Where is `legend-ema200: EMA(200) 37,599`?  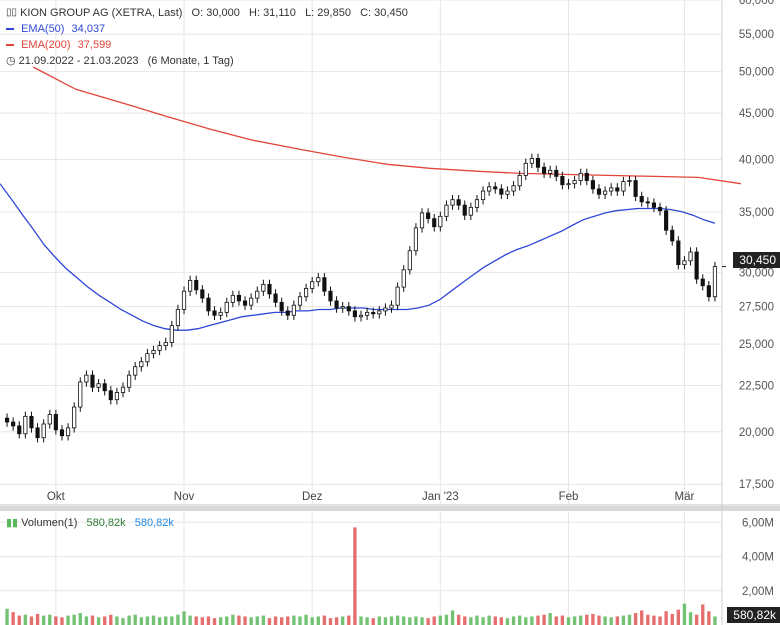
legend-ema200: EMA(200) 37,599 is located at coordinates (58, 45).